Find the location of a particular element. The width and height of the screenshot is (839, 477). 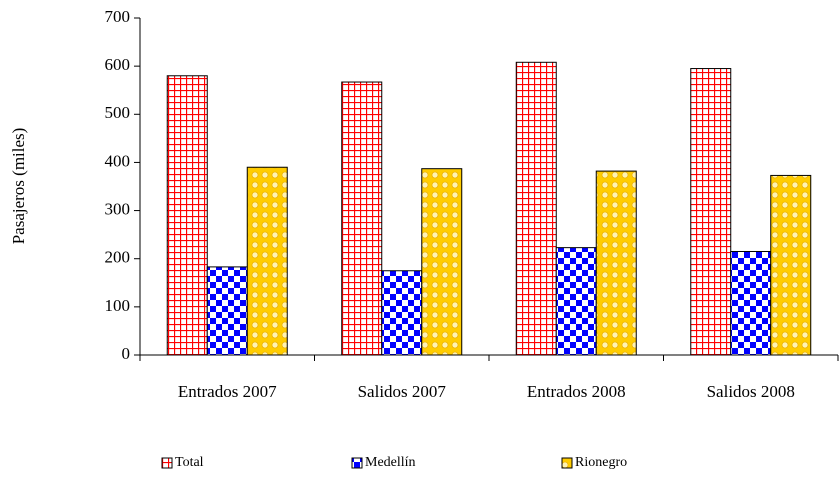

x-tick-label: Entrados 2008 is located at coordinates (576, 391).